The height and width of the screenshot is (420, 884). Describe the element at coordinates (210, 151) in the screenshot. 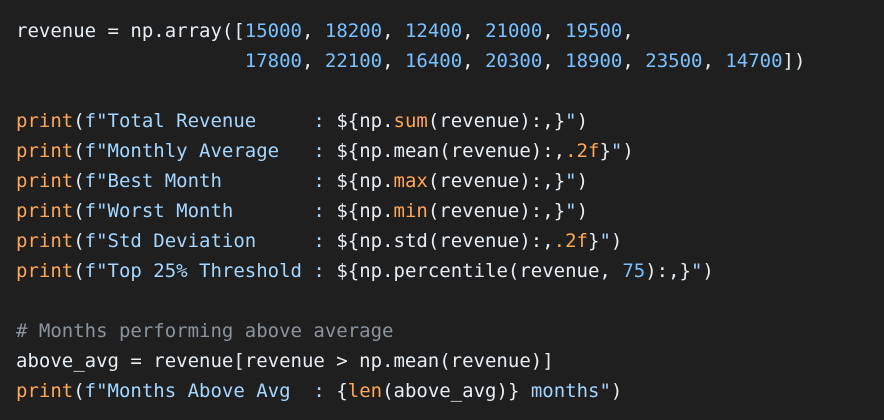

I see `code-token: f"Monthly Average :` at that location.